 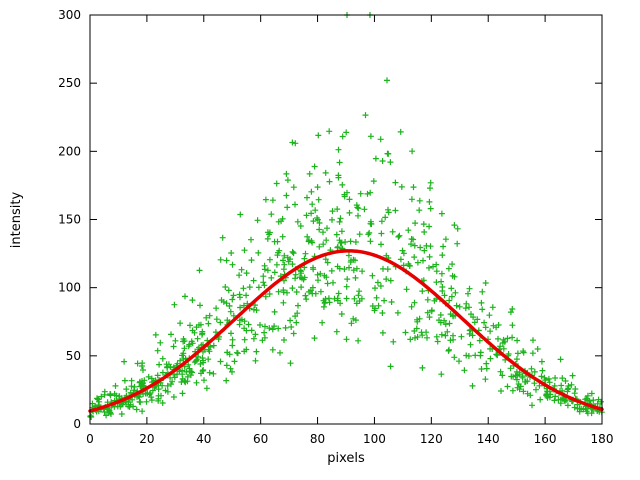 What do you see at coordinates (146, 439) in the screenshot?
I see `x-tick-label: 20` at bounding box center [146, 439].